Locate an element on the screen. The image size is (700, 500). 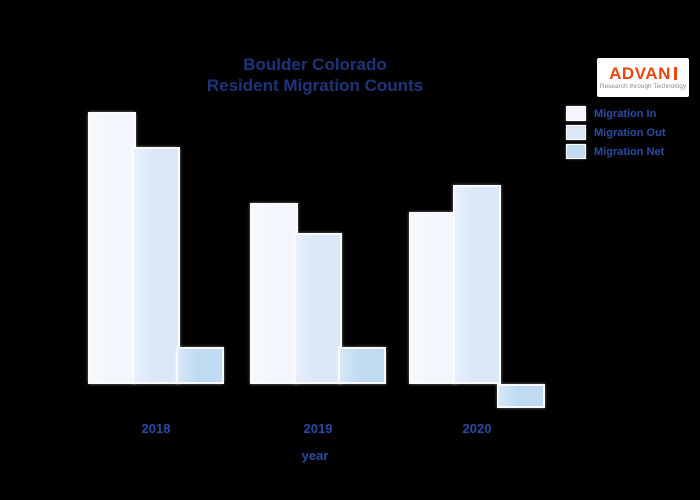
legend-item-migration-out: Migration Out is located at coordinates (616, 132).